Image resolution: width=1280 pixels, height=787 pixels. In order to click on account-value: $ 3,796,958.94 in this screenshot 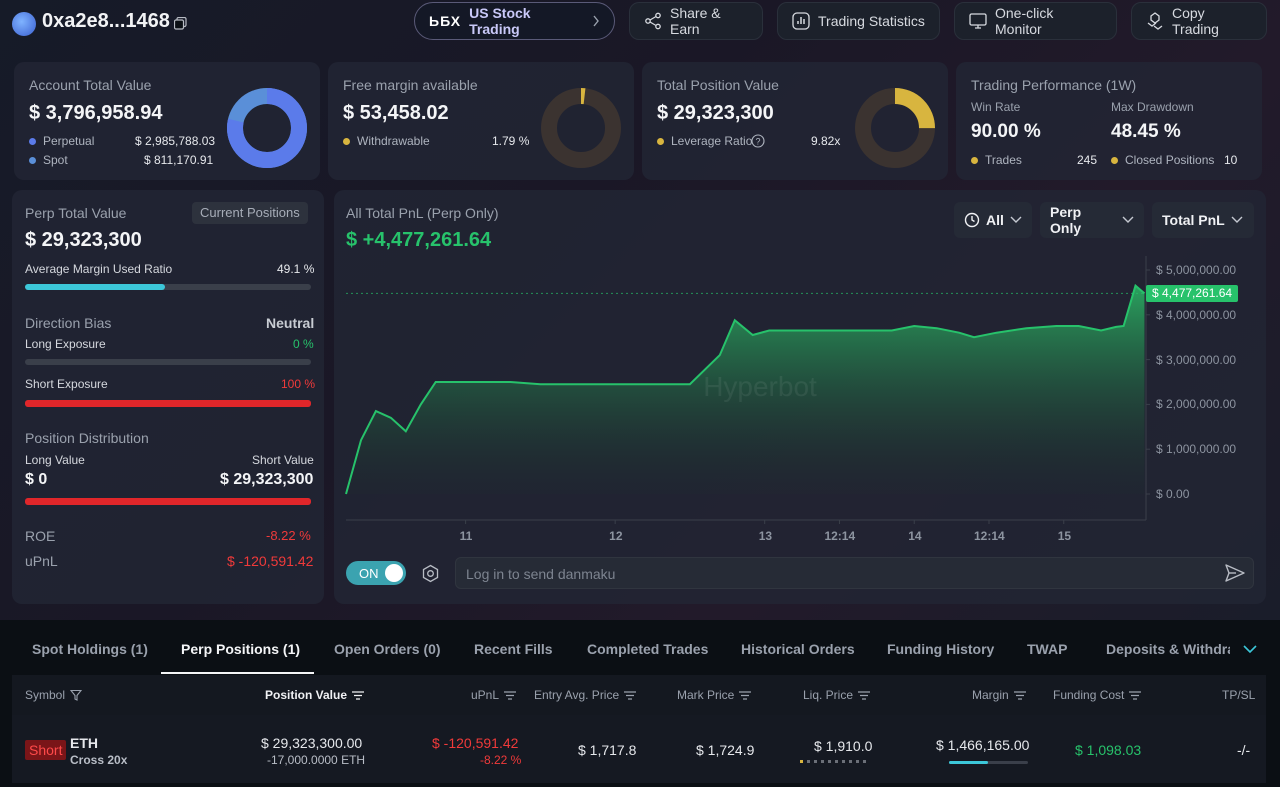, I will do `click(96, 113)`.